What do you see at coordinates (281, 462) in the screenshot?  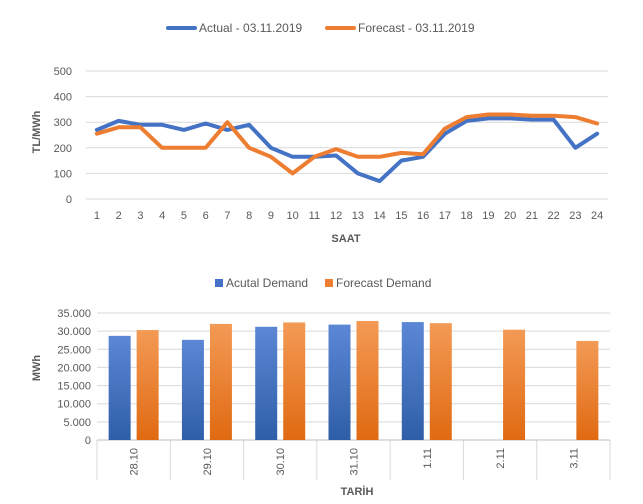 I see `x-tick-label: 30.10` at bounding box center [281, 462].